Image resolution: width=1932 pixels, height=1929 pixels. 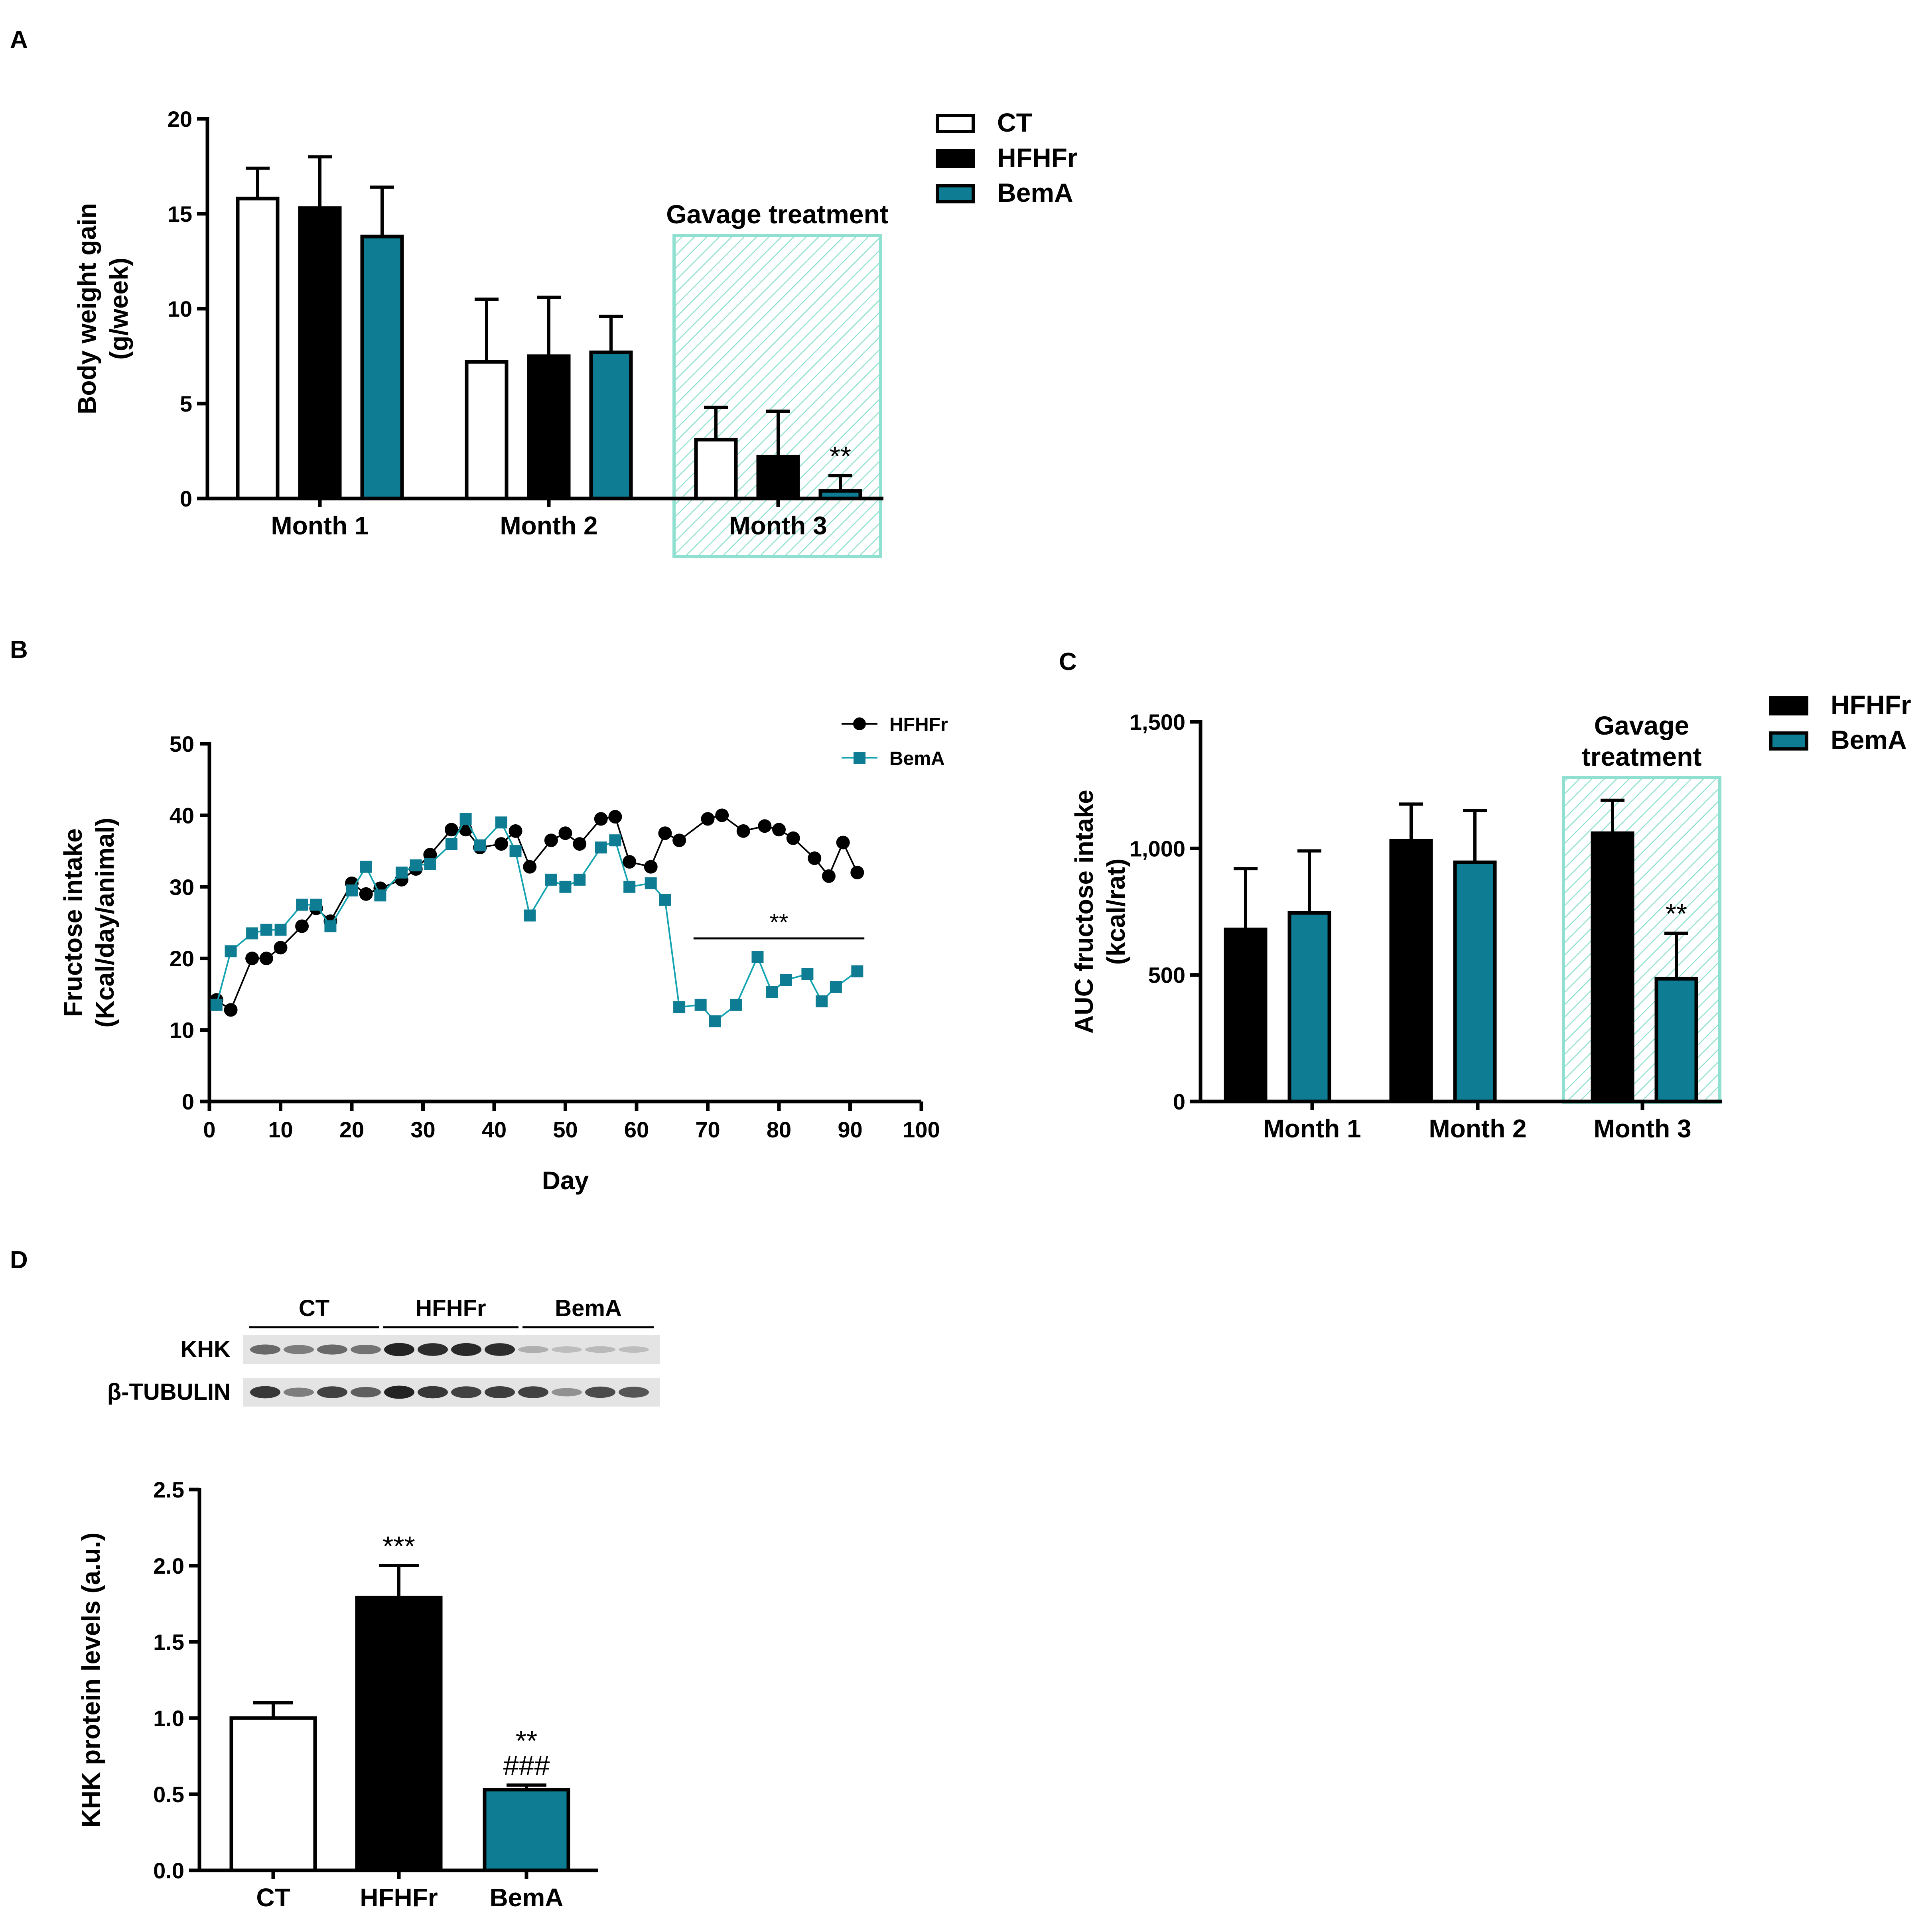 I want to click on x-tick-label: 100, so click(x=921, y=1129).